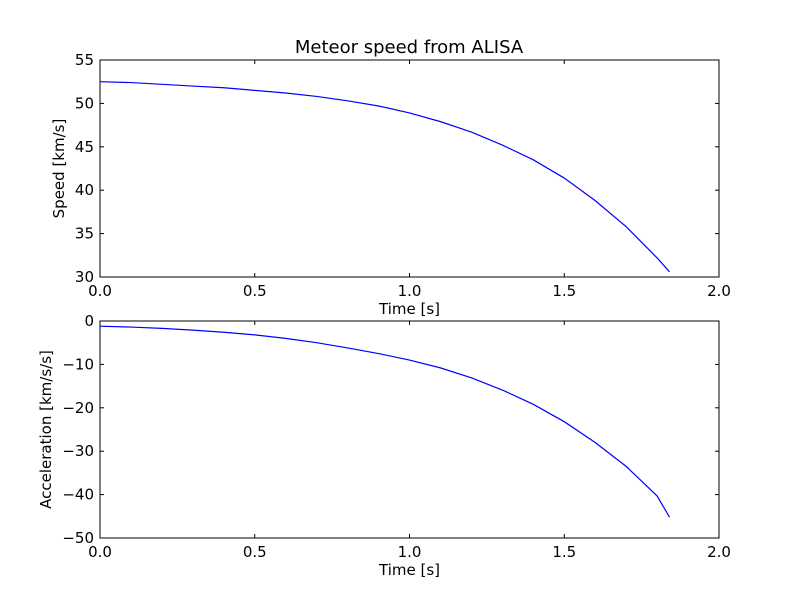  What do you see at coordinates (255, 552) in the screenshot?
I see `chart-2-x-tick-label: 0.5` at bounding box center [255, 552].